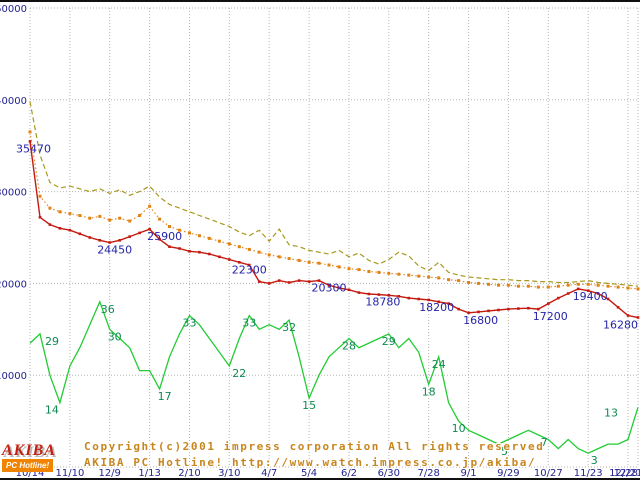  What do you see at coordinates (611, 412) in the screenshot?
I see `count-annotation: 13` at bounding box center [611, 412].